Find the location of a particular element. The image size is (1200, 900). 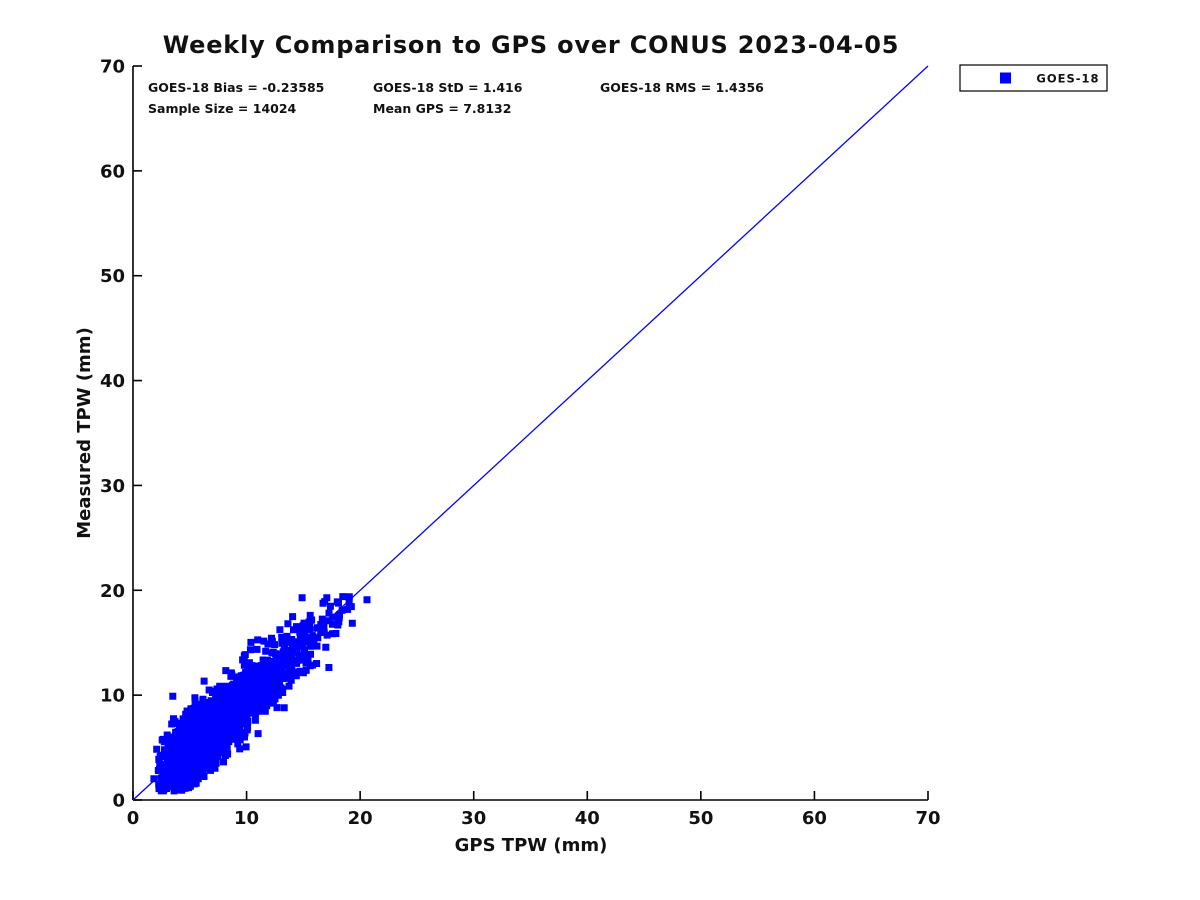

y-tick-label: 60 is located at coordinates (112, 171).